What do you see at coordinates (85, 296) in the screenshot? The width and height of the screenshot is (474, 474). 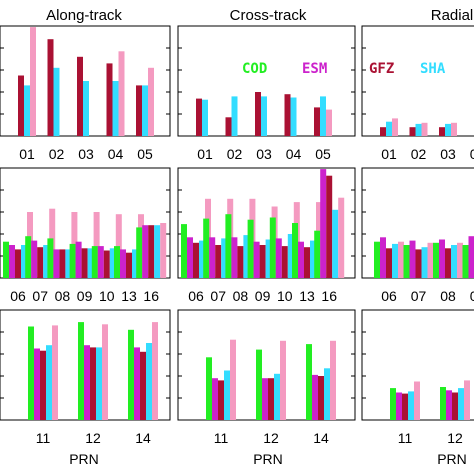 I see `x-tick-label: 09` at bounding box center [85, 296].